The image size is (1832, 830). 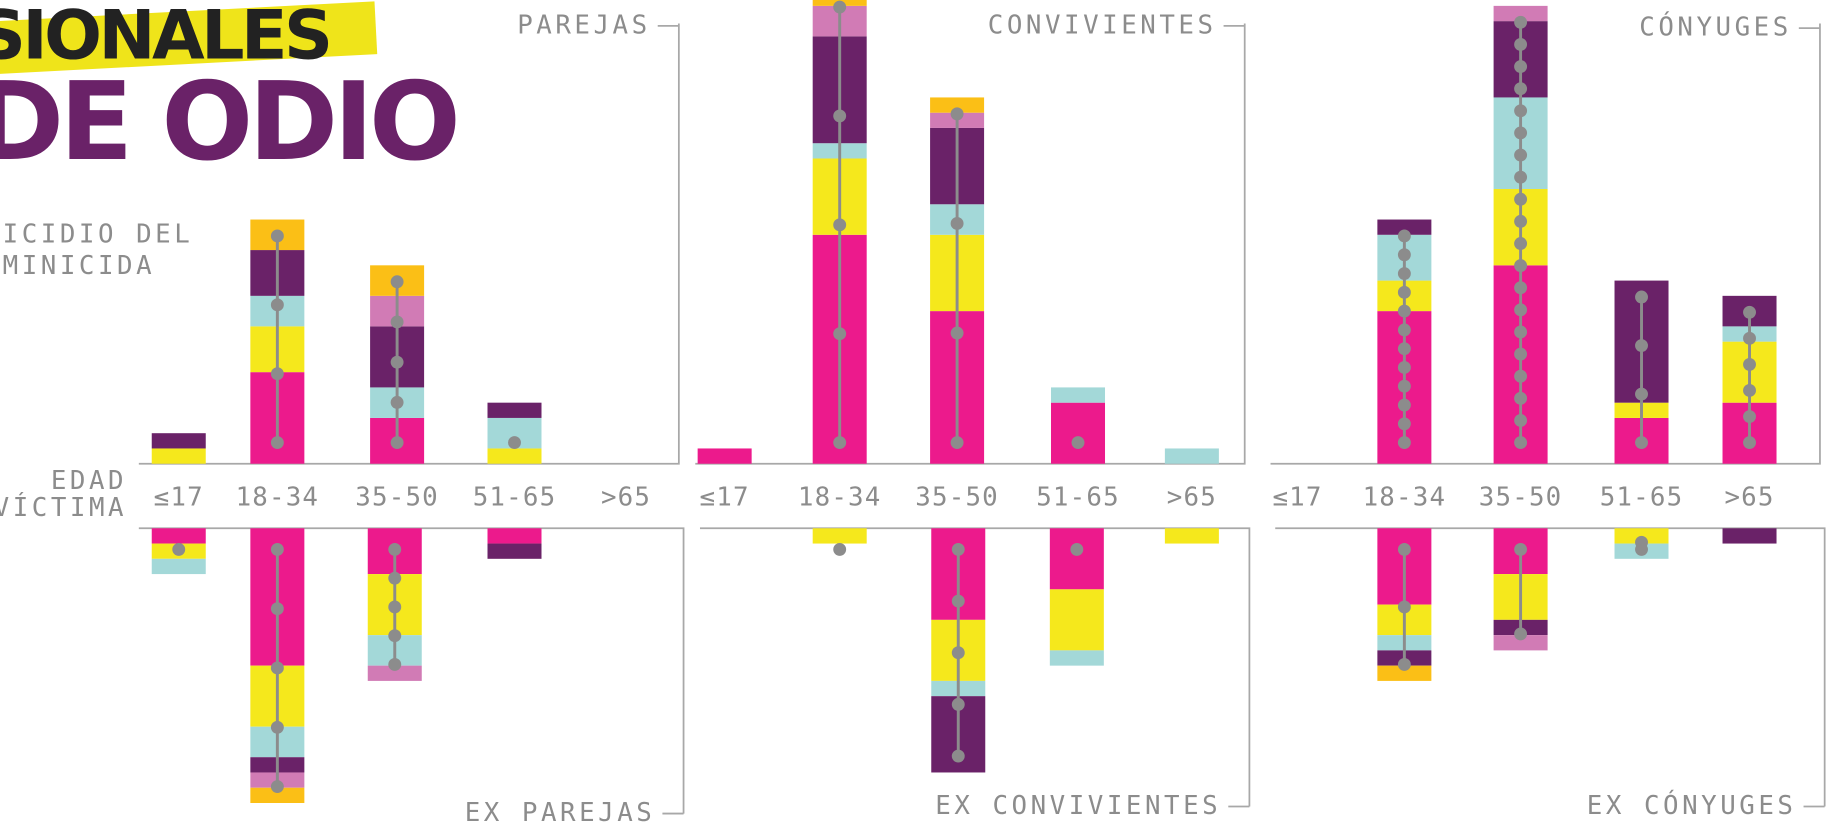 What do you see at coordinates (1078, 806) in the screenshot?
I see `panel-title: EX CONVIVIENTES` at bounding box center [1078, 806].